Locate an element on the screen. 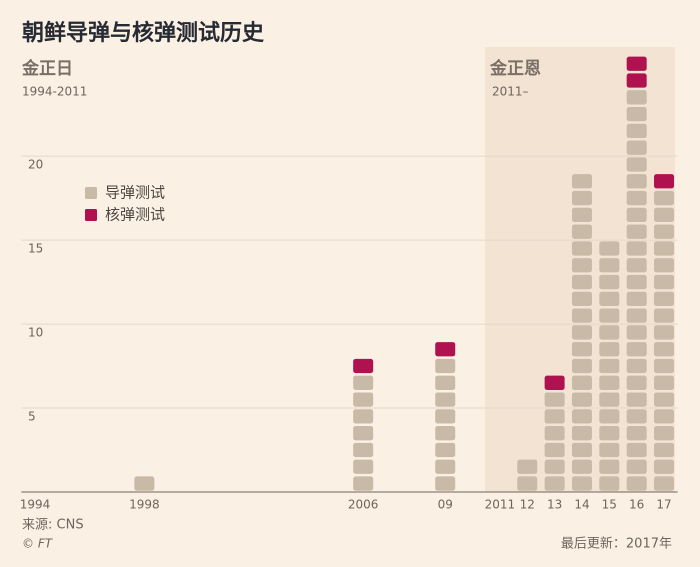 This screenshot has width=700, height=567. legend-label: 核弹测试 is located at coordinates (135, 215).